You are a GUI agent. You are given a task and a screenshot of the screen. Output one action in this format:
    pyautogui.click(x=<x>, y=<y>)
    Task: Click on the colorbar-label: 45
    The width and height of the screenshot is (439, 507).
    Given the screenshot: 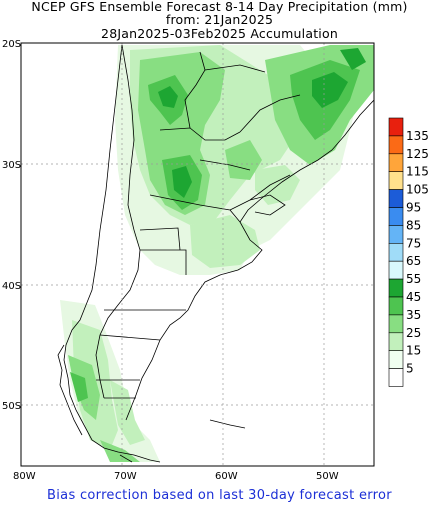 What is the action you would take?
    pyautogui.click(x=413, y=297)
    